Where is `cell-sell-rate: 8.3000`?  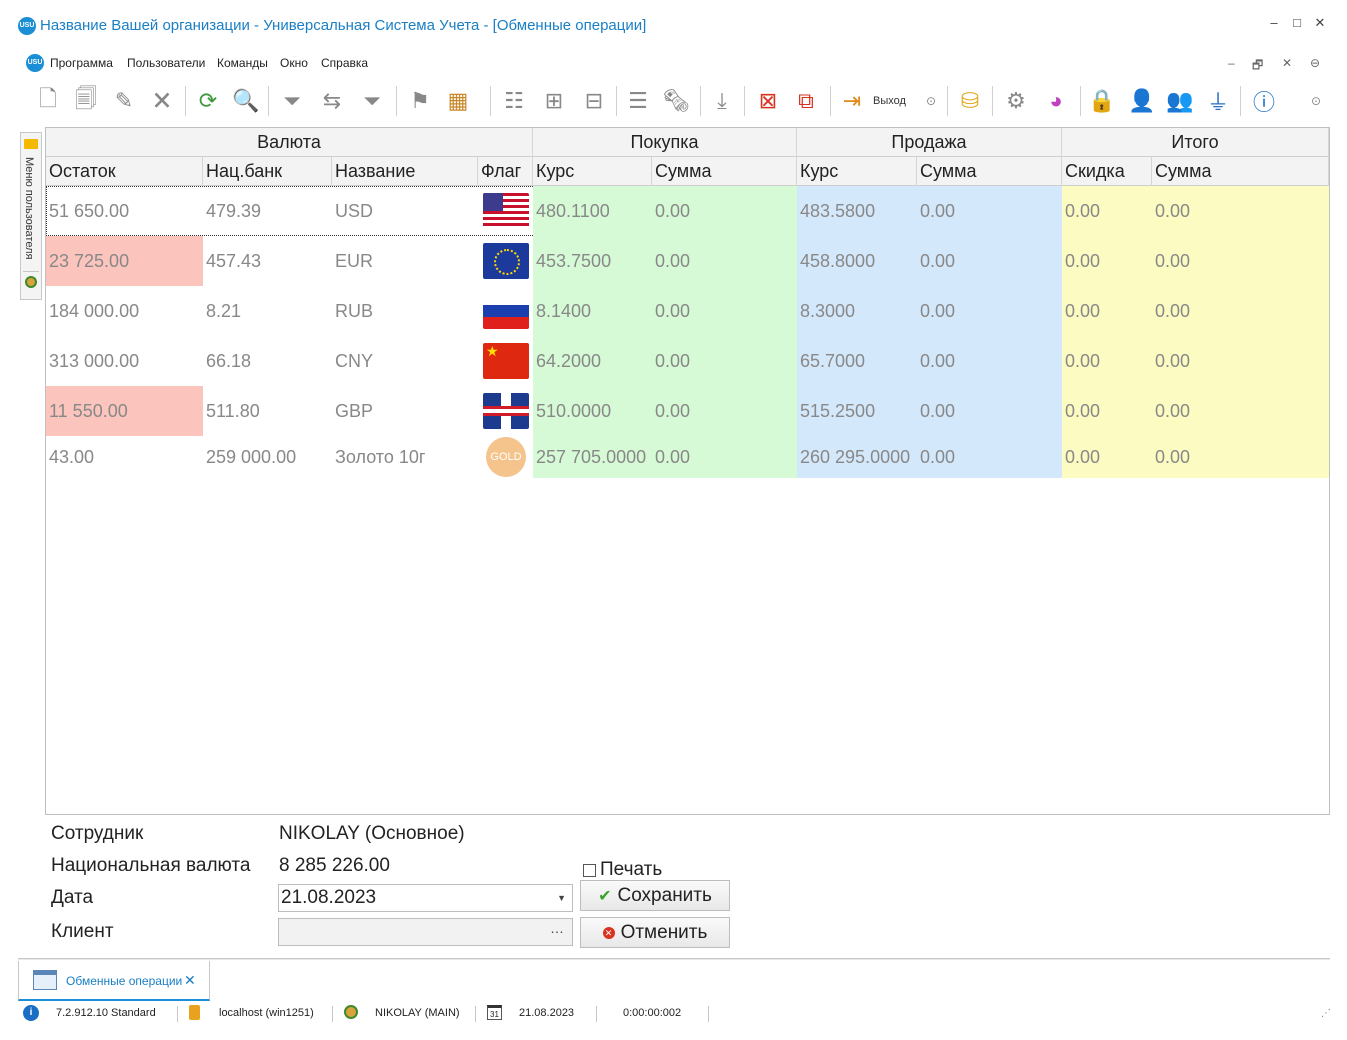
cell-sell-rate: 8.3000 is located at coordinates (857, 311).